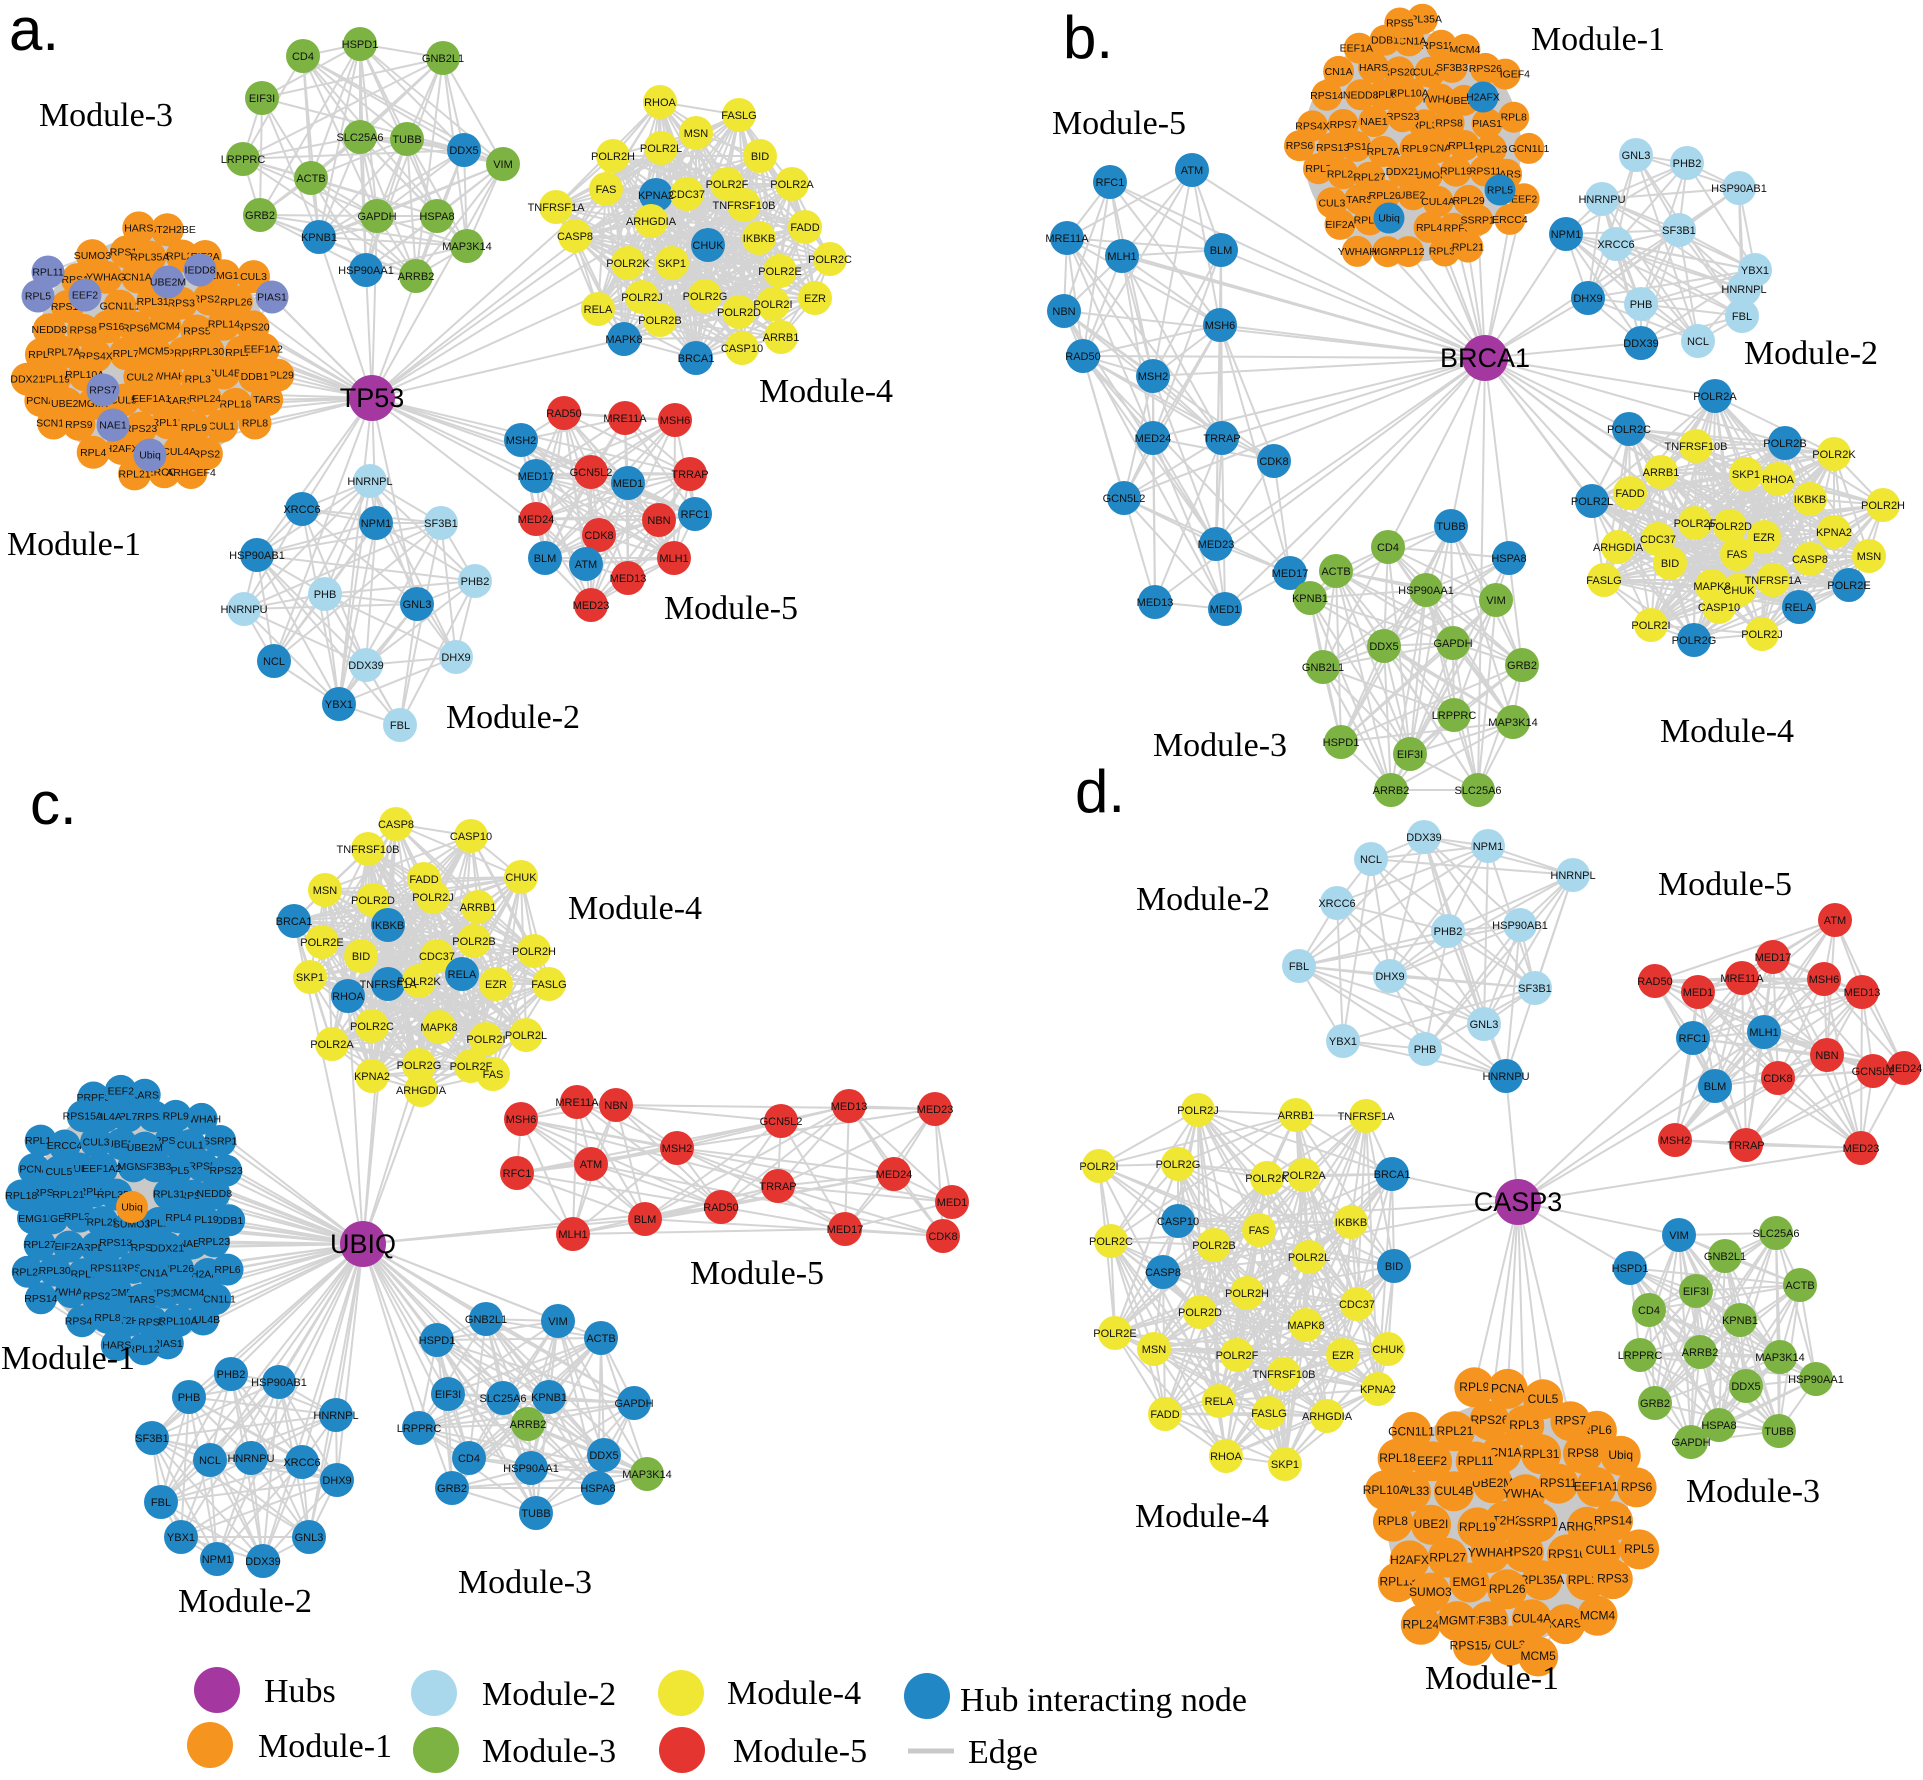  What do you see at coordinates (68, 1195) in the screenshot?
I see `svg-text: RPL21` at bounding box center [68, 1195].